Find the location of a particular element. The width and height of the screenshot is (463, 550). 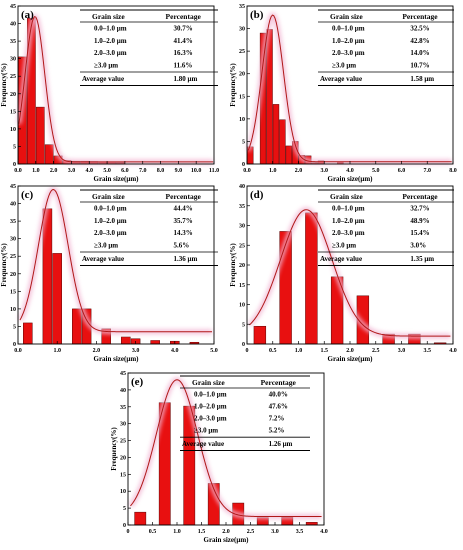

x-tick-label: 1.5 is located at coordinates (202, 532).